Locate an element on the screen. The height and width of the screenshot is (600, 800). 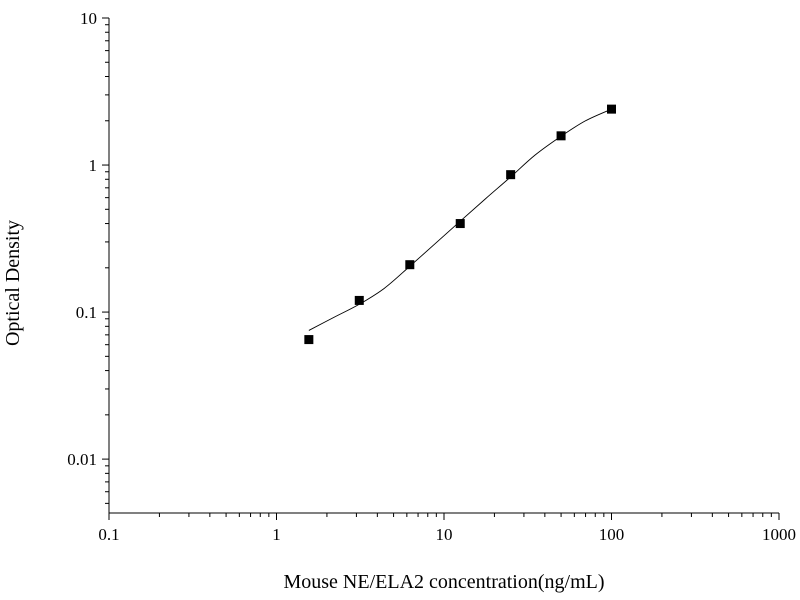
x-tick-label: 10 is located at coordinates (444, 534).